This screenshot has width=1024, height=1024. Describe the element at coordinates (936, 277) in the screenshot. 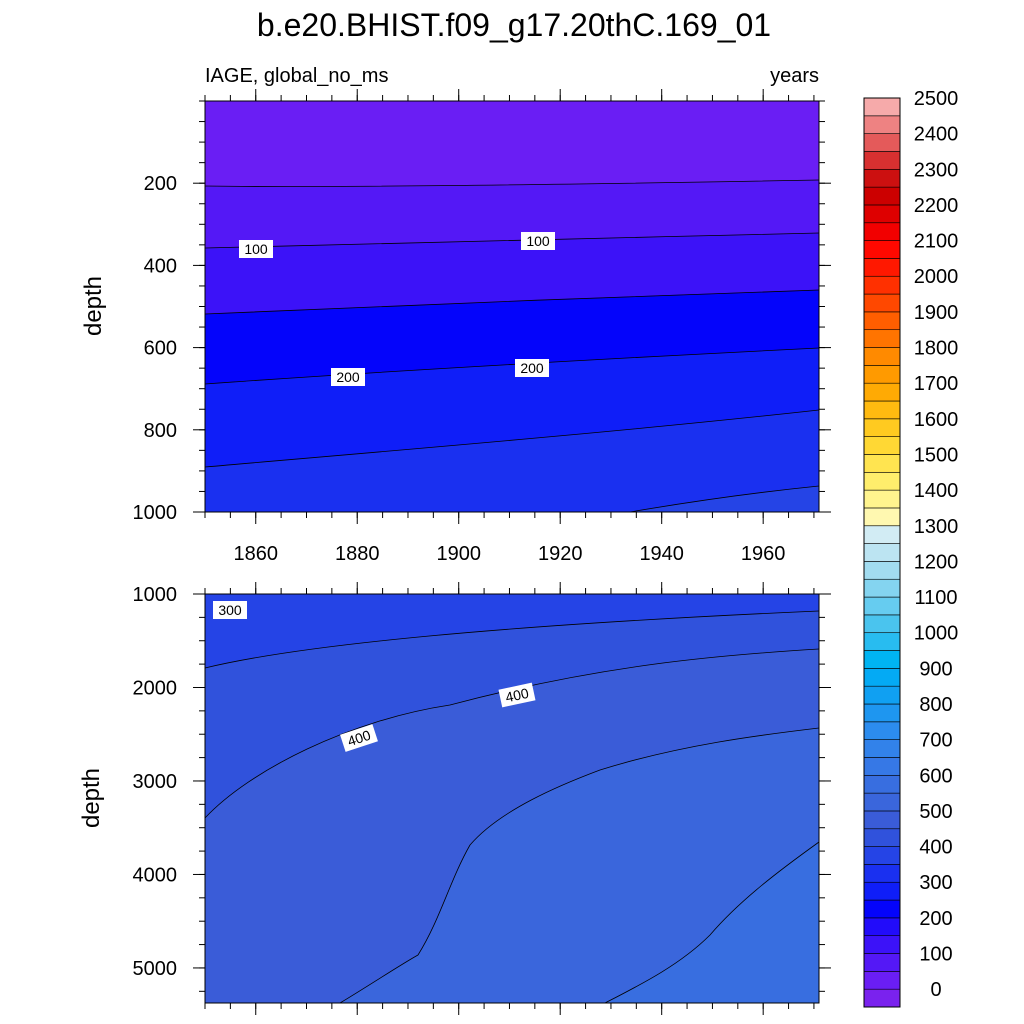

I see `colorbar-label: 2000` at that location.